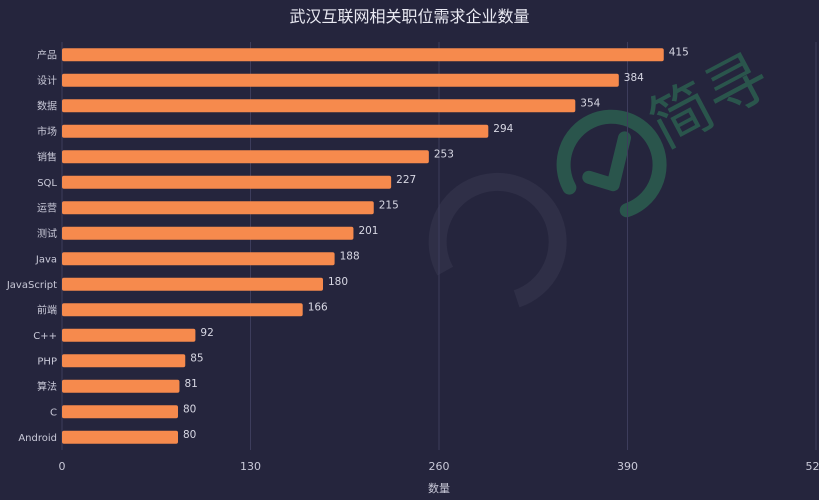  Describe the element at coordinates (250, 466) in the screenshot. I see `x-tick-label: 130` at that location.